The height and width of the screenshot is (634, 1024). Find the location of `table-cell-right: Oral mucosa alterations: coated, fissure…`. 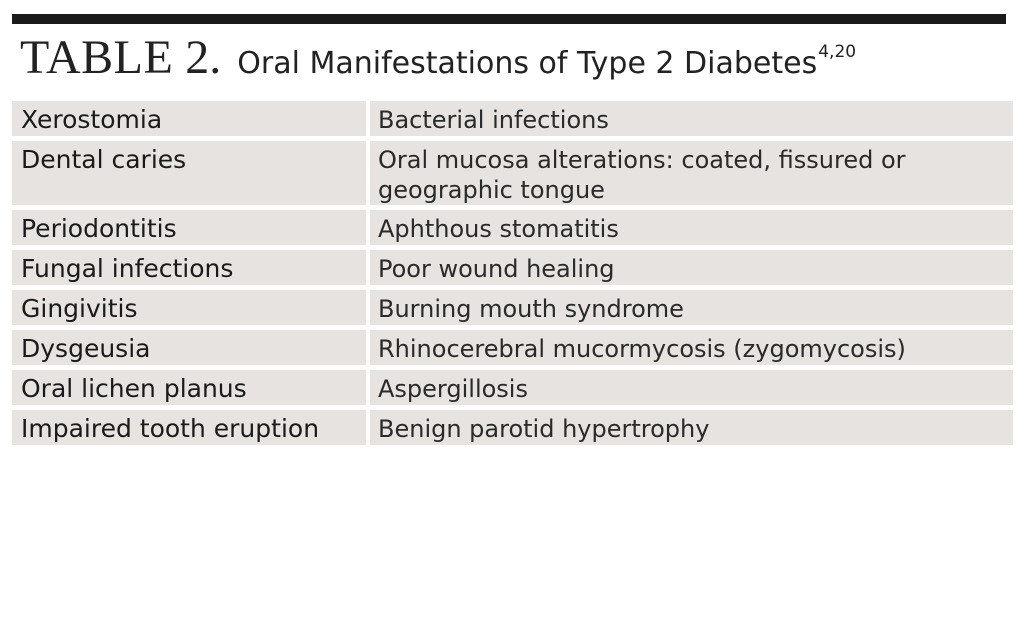

table-cell-right: Oral mucosa alterations: coated, fissure… is located at coordinates (691, 173).